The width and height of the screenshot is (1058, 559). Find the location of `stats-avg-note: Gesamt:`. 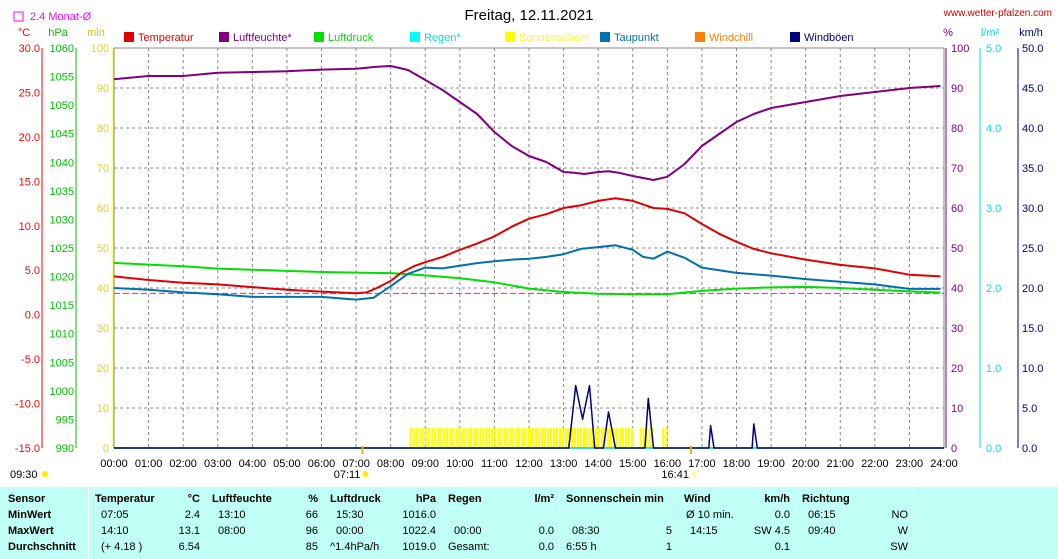

stats-avg-note: Gesamt: is located at coordinates (469, 547).